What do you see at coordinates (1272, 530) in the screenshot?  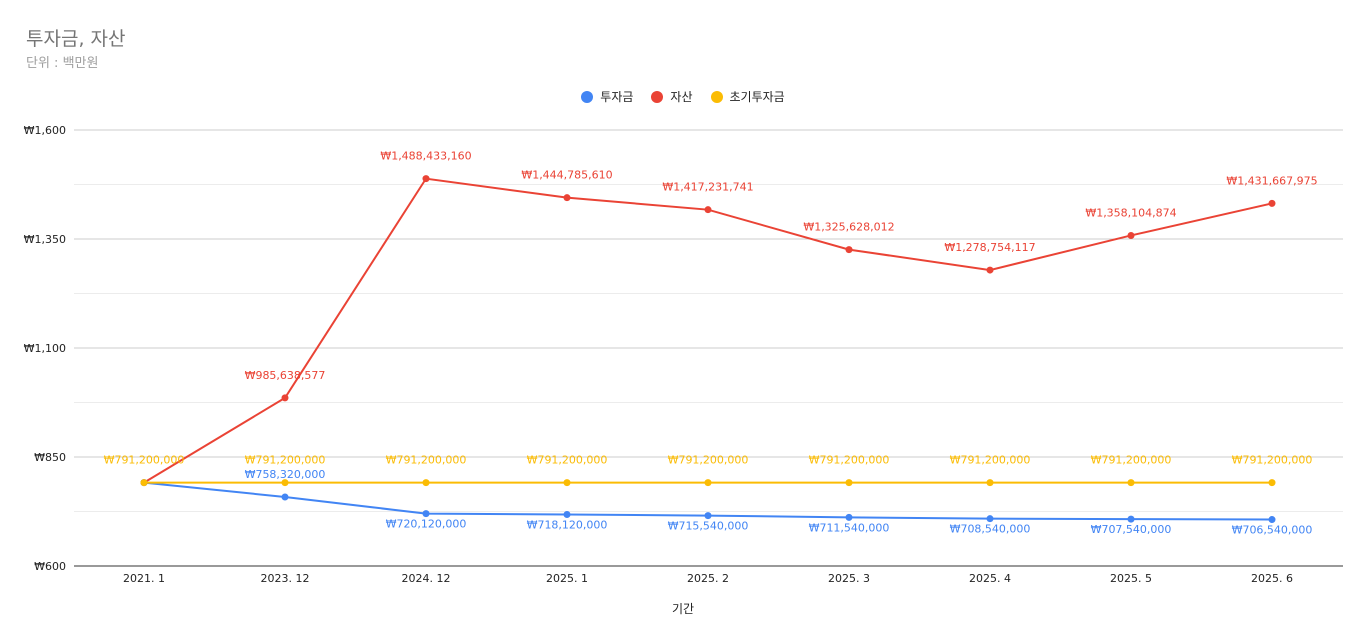 I see `data-label: ₩706,540,000` at bounding box center [1272, 530].